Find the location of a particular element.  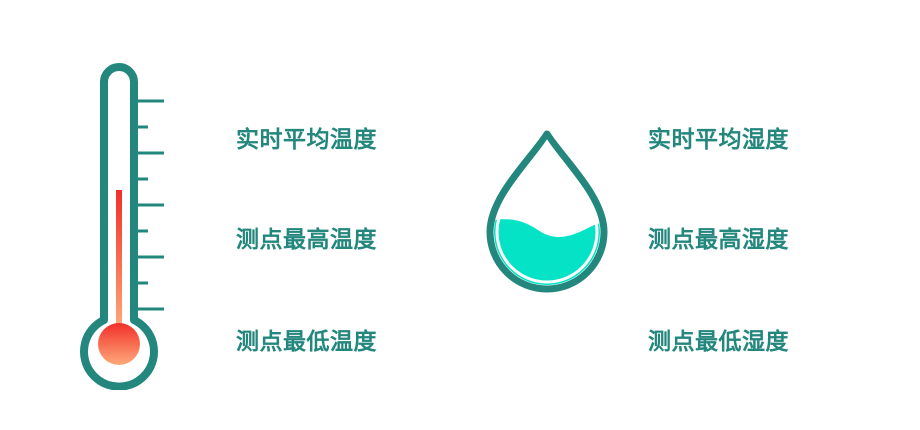

water-drop-outline is located at coordinates (547, 211).